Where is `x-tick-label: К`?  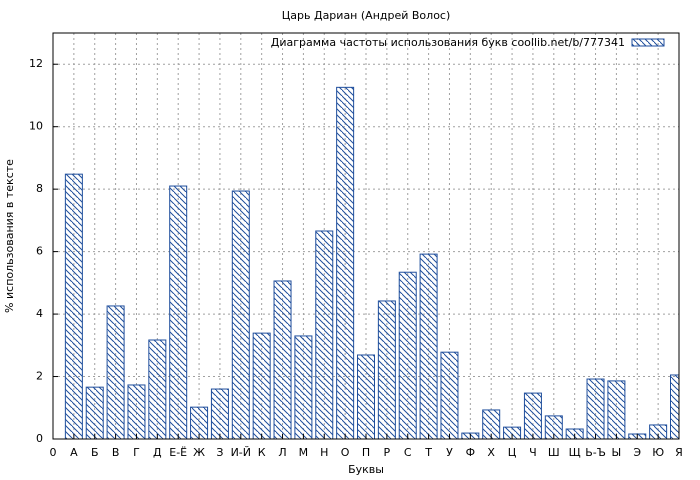
x-tick-label: К is located at coordinates (262, 452).